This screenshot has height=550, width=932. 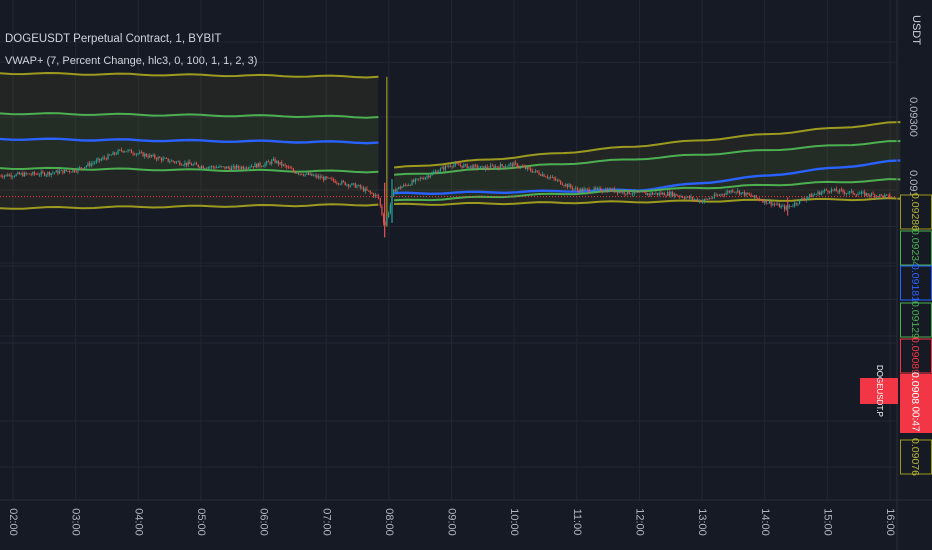 I want to click on lower-1-line, so click(x=647, y=190).